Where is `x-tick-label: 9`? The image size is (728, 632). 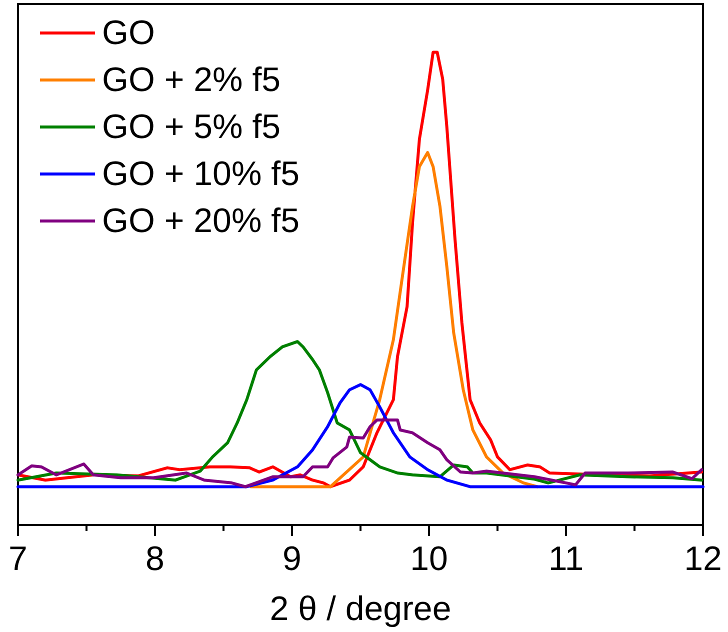
x-tick-label: 9 is located at coordinates (292, 559).